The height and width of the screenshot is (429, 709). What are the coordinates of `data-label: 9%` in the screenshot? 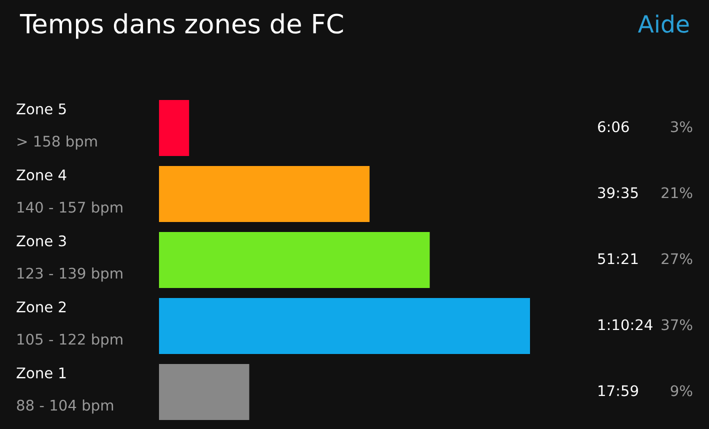 It's located at (681, 390).